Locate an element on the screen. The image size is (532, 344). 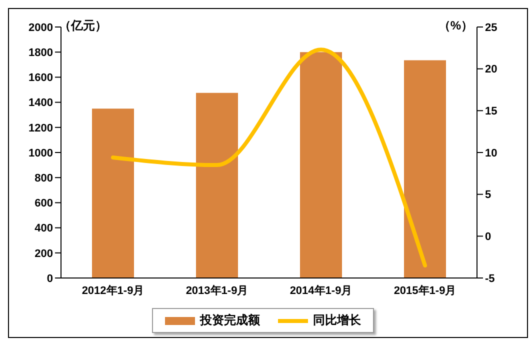
x-tick-label: 2012年1-9月 is located at coordinates (113, 290).